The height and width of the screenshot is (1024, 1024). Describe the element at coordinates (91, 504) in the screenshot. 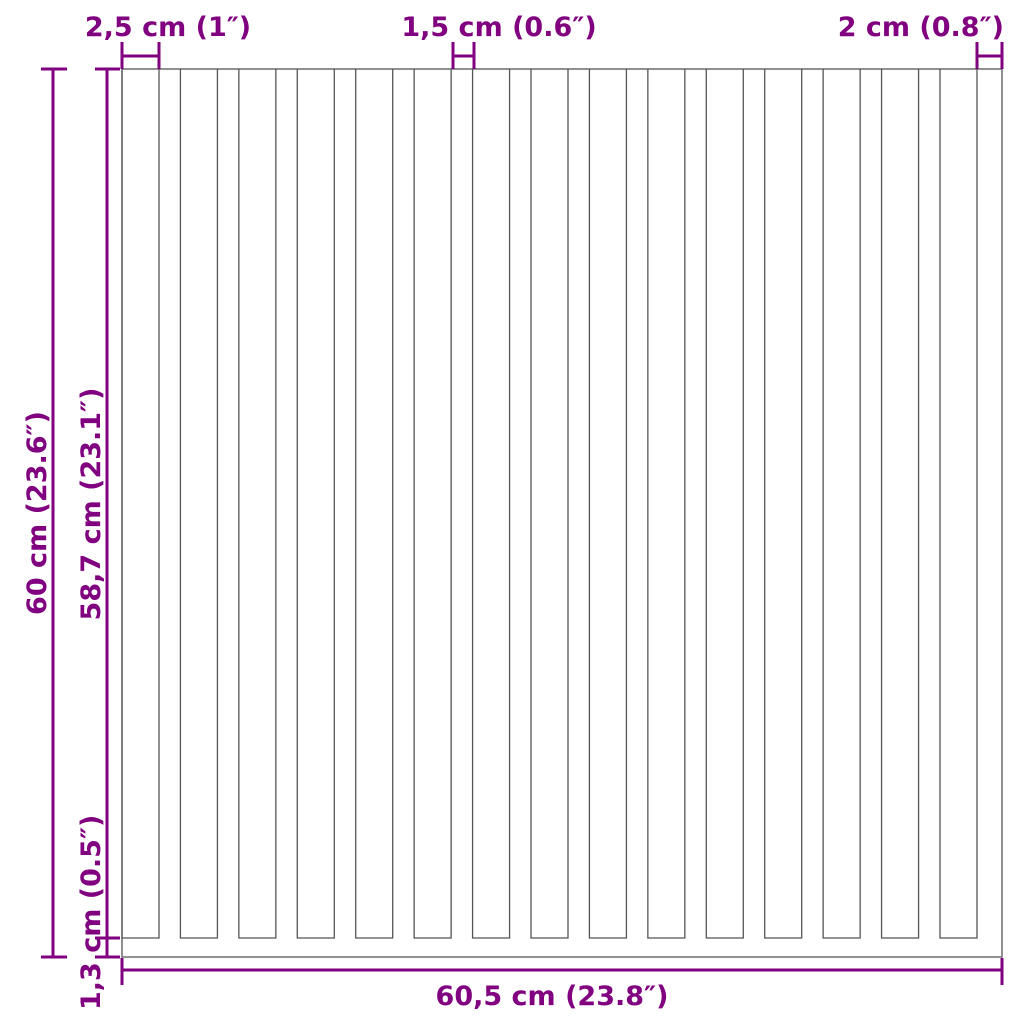

I see `label-slat-height: 58,7 cm (23.1″)` at that location.